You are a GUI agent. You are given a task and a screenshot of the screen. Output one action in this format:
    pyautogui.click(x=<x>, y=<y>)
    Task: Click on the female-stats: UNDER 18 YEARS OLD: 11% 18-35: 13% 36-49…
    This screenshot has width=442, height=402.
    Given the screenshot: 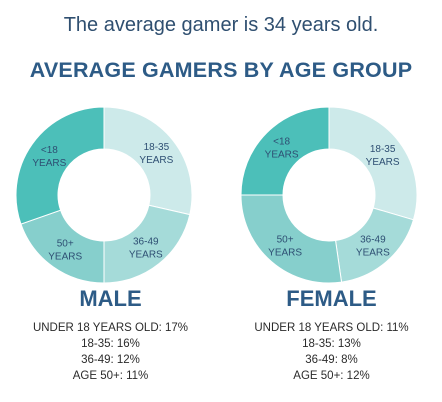 What is the action you would take?
    pyautogui.click(x=331, y=352)
    